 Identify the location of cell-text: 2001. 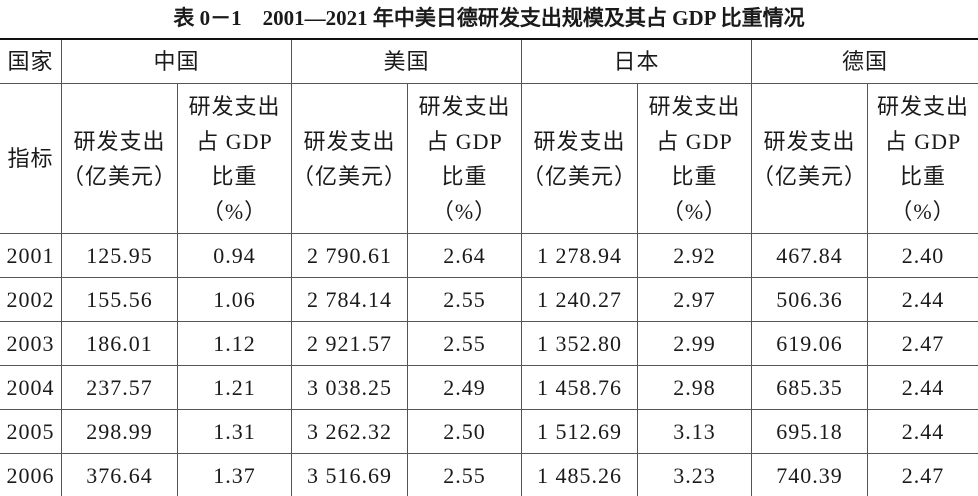
(30, 255).